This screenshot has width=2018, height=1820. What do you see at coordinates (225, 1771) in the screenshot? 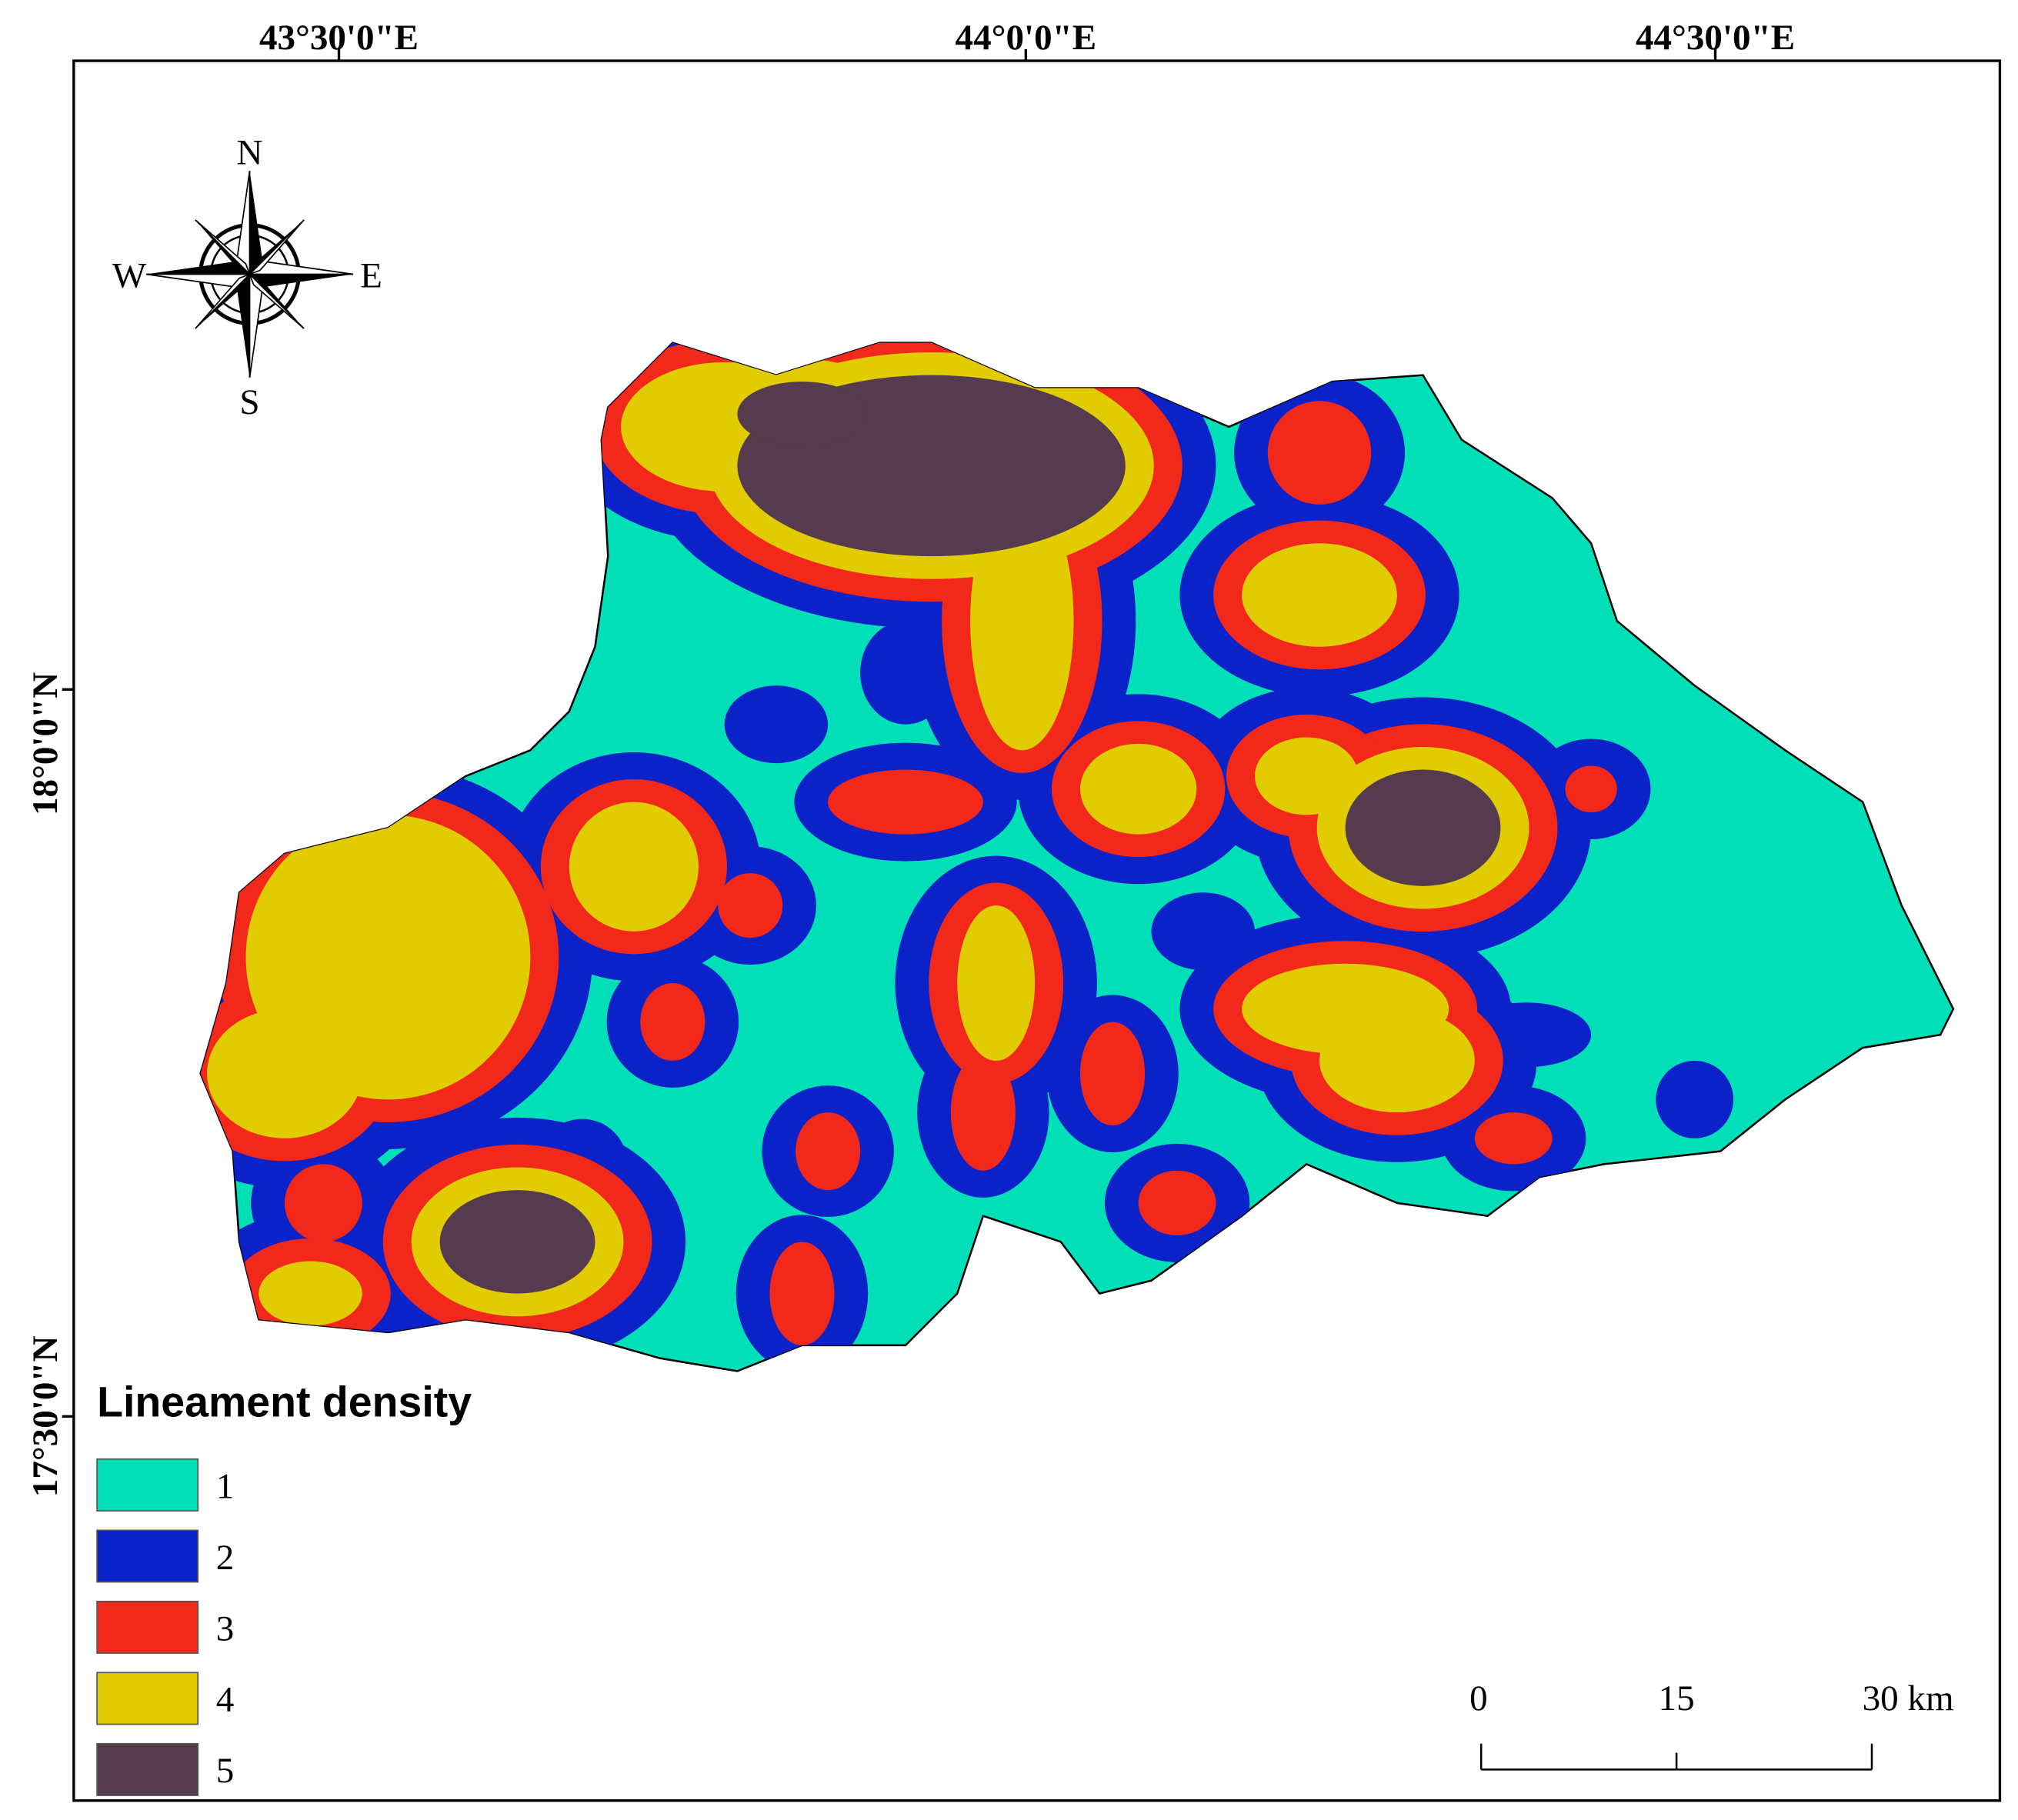
I see `legend-label: 5` at bounding box center [225, 1771].